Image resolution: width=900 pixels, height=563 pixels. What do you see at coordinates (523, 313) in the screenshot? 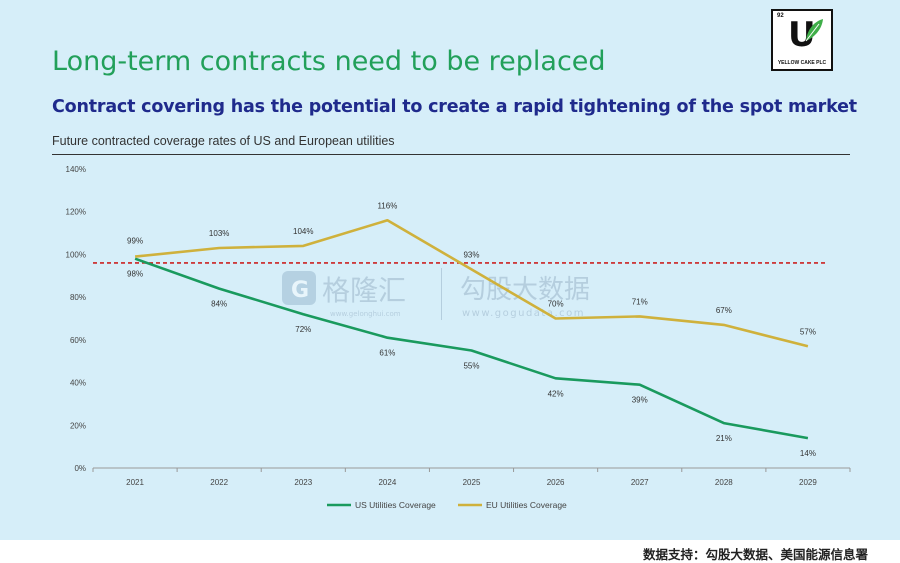
I see `watermark-right-url: www.gogudata.com` at bounding box center [523, 313].